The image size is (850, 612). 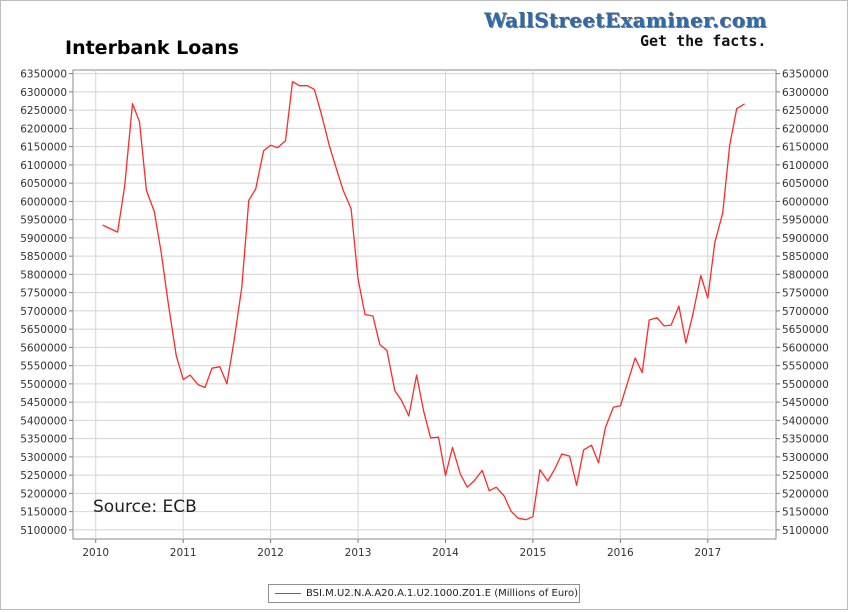 What do you see at coordinates (805, 531) in the screenshot?
I see `y-tick-label-right: 5100000` at bounding box center [805, 531].